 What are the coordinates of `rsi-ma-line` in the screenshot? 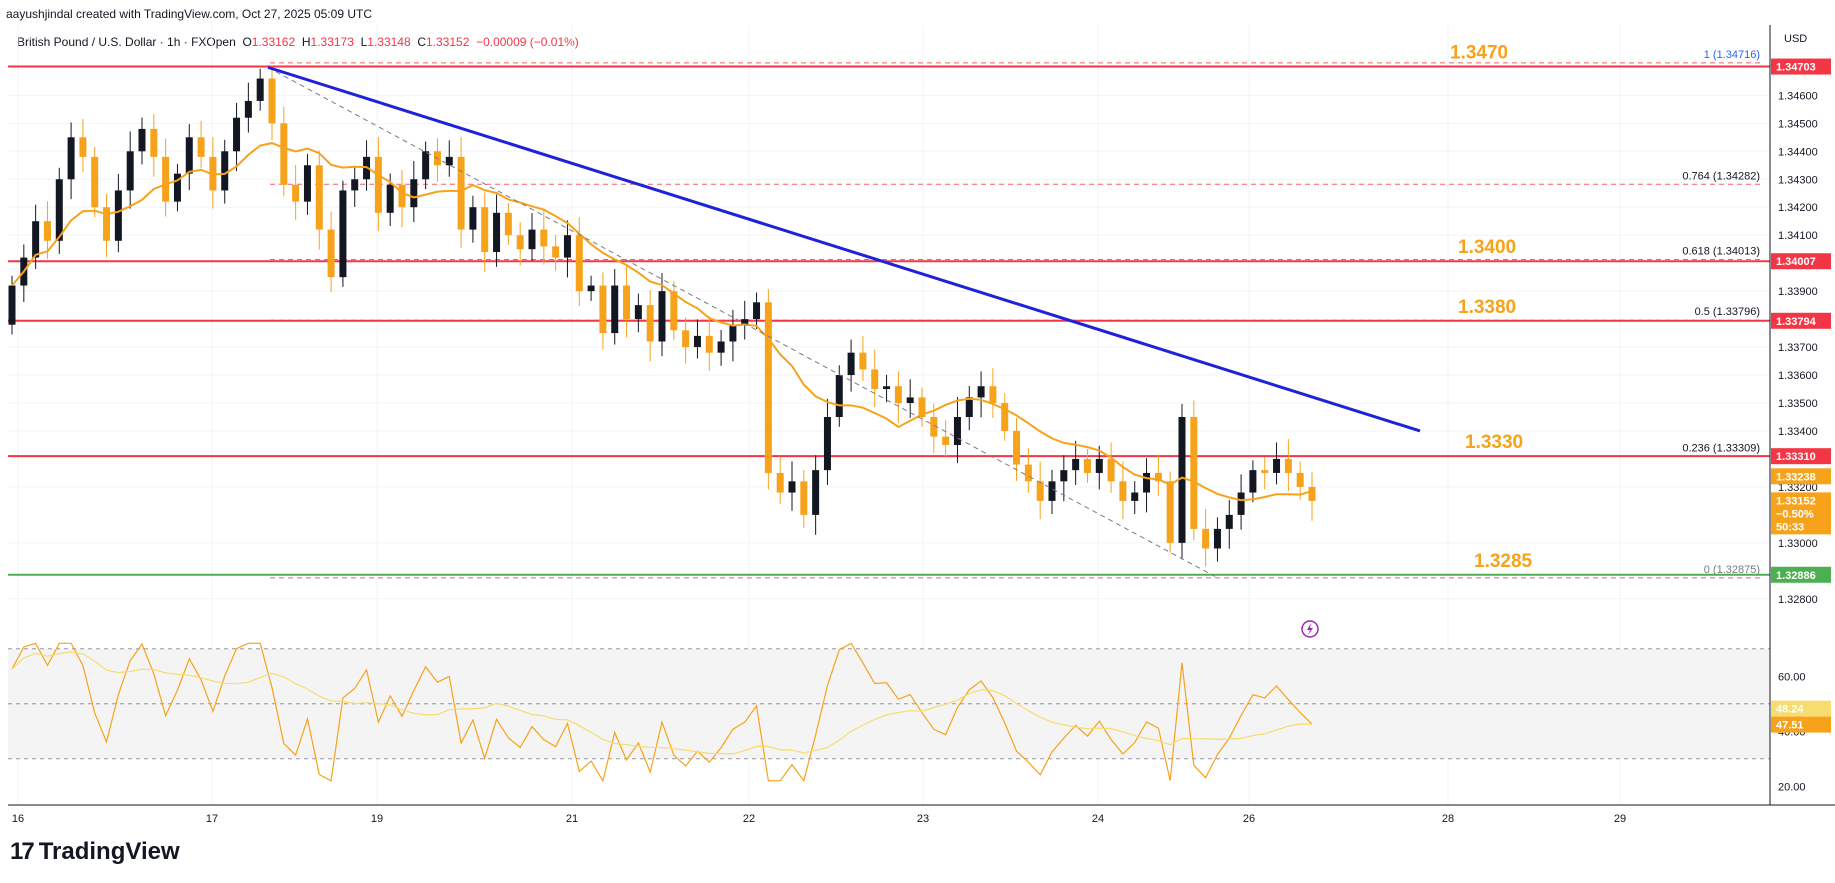 It's located at (662, 703).